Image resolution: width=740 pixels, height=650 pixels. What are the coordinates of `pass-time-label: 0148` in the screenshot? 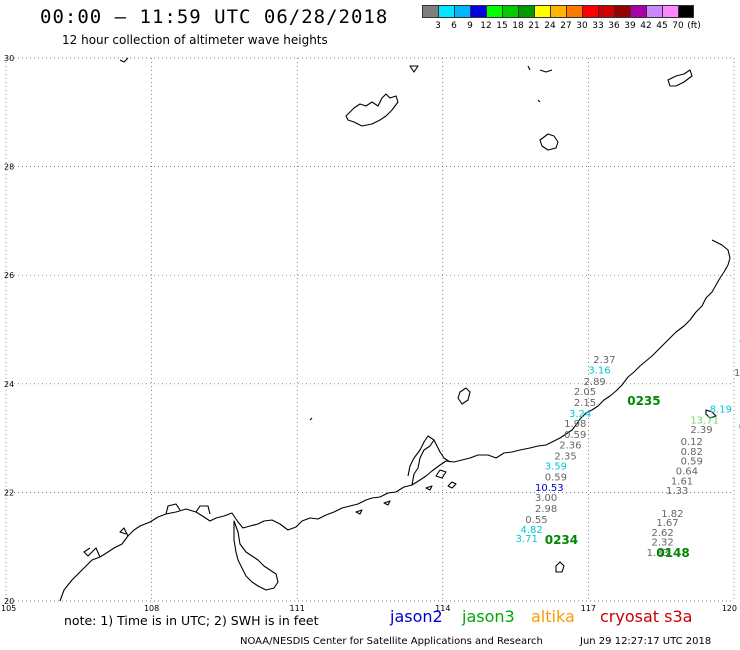 It's located at (672, 553).